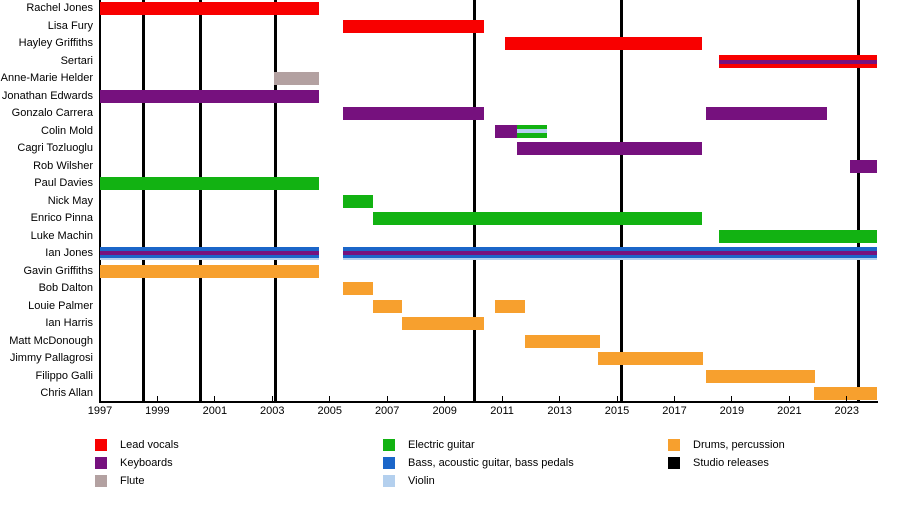 This screenshot has width=900, height=516. I want to click on timeline-bar-filippo-galli, so click(761, 376).